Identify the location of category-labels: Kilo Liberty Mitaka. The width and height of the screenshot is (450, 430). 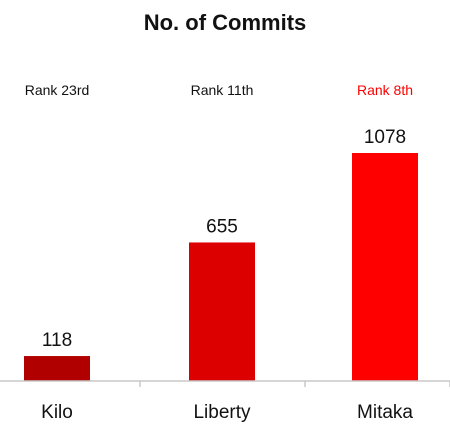
(227, 412).